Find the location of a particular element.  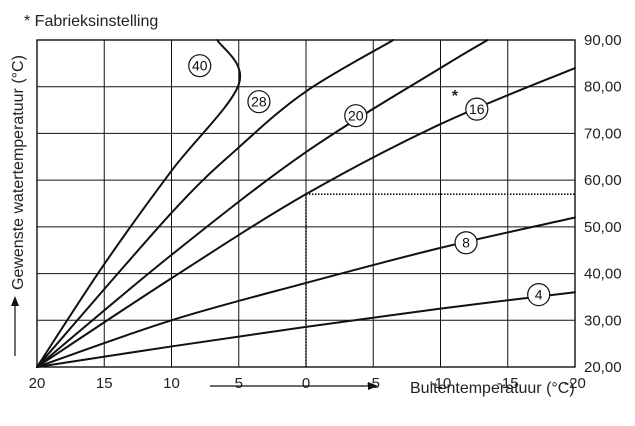

x-tick-label: -20 is located at coordinates (575, 383).